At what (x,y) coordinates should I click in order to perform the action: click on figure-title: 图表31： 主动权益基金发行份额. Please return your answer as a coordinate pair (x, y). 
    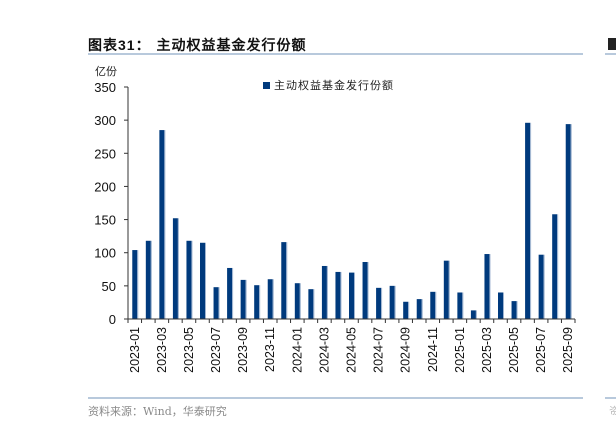
    Looking at the image, I should click on (197, 45).